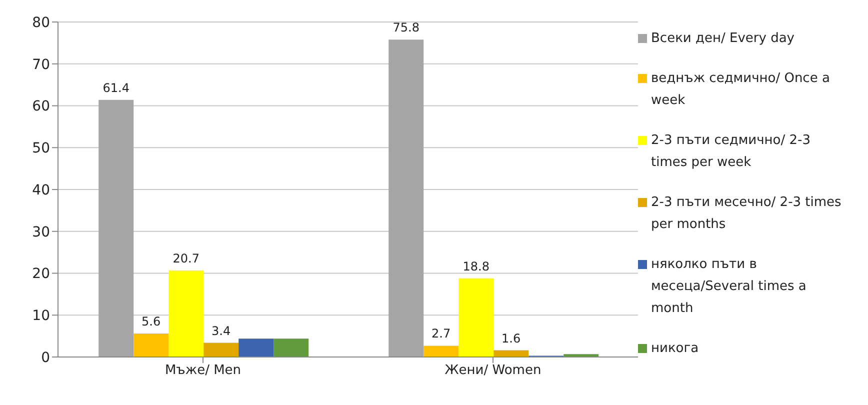 This screenshot has height=405, width=868. Describe the element at coordinates (41, 274) in the screenshot. I see `y-tick-label: 20` at that location.